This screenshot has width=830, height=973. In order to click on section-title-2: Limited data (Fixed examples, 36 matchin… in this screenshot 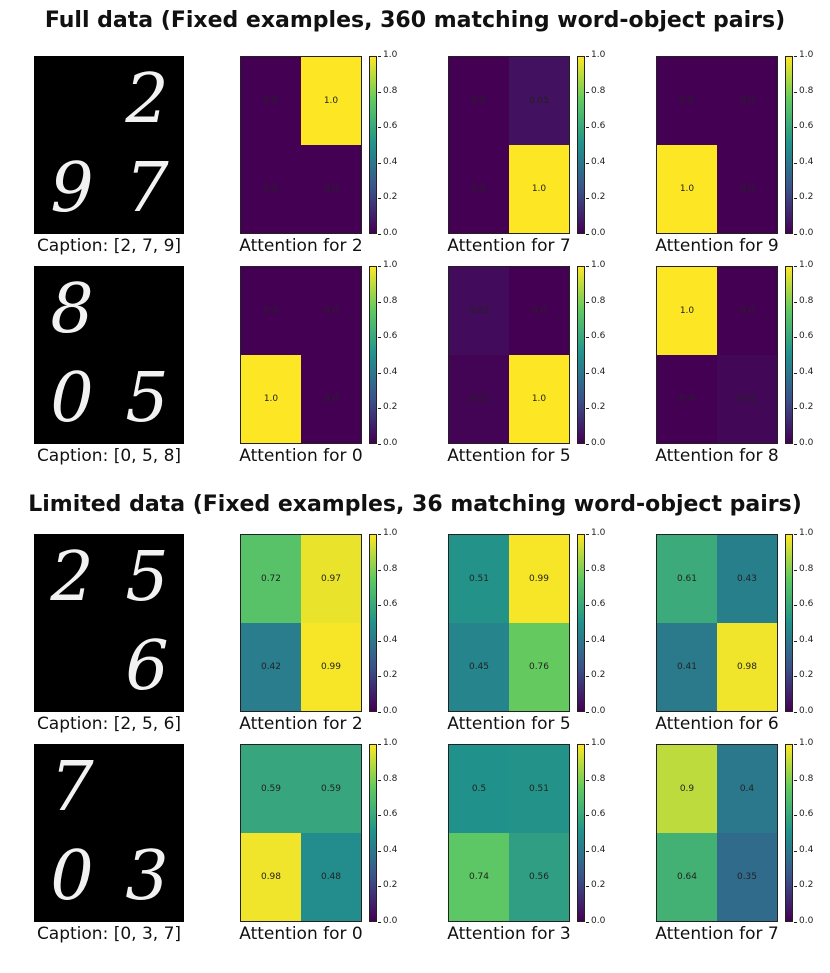, I will do `click(415, 504)`.